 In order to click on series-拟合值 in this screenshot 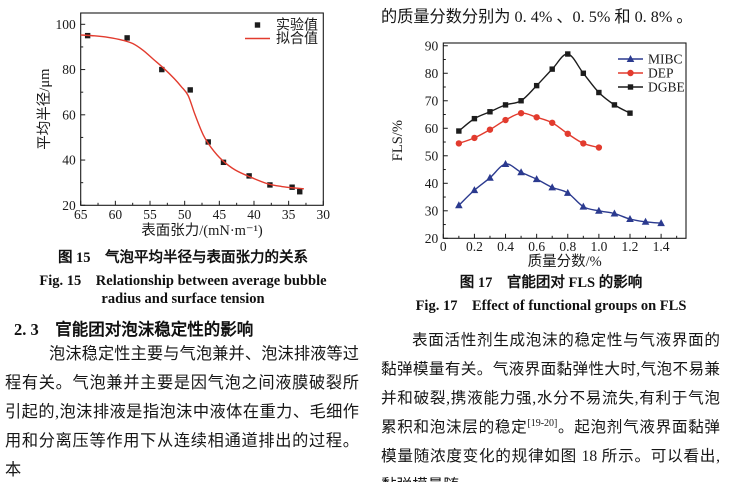, I will do `click(192, 112)`.